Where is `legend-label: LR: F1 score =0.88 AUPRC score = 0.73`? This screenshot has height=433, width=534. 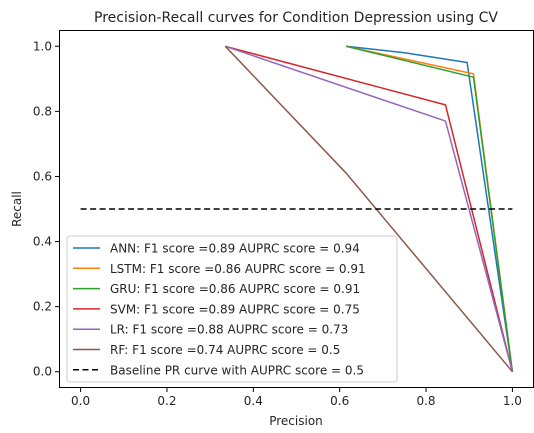
legend-label: LR: F1 score =0.88 AUPRC score = 0.73 is located at coordinates (229, 330).